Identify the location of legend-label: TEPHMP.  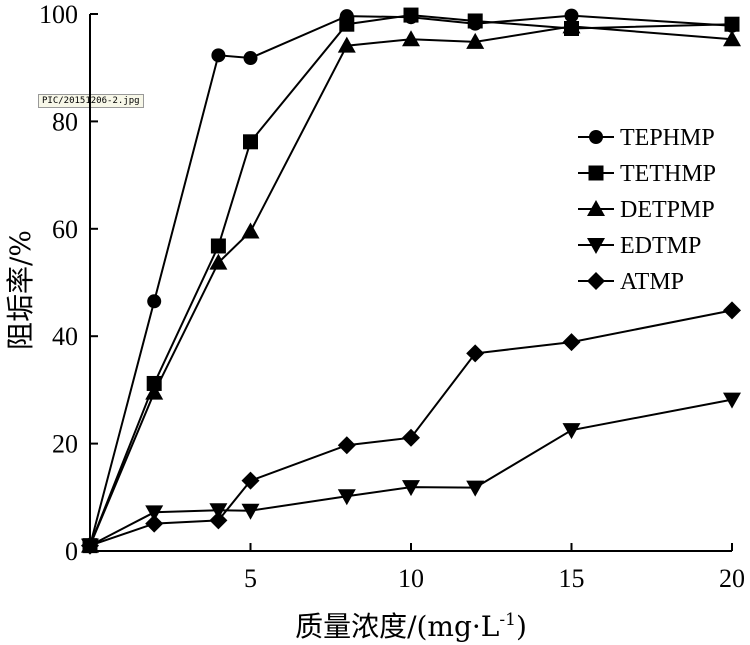
(667, 138).